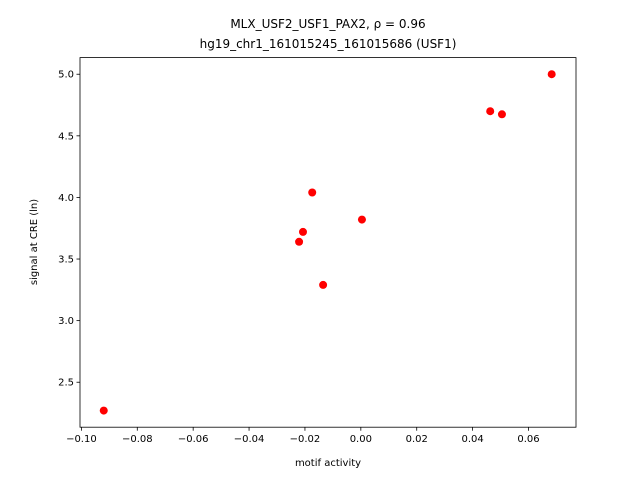  What do you see at coordinates (249, 439) in the screenshot?
I see `x-tick-label: −0.04` at bounding box center [249, 439].